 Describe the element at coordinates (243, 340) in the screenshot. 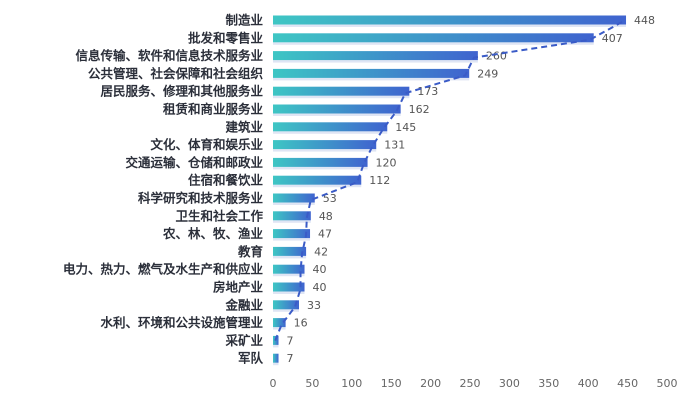

I see `category-label: 采矿业` at that location.